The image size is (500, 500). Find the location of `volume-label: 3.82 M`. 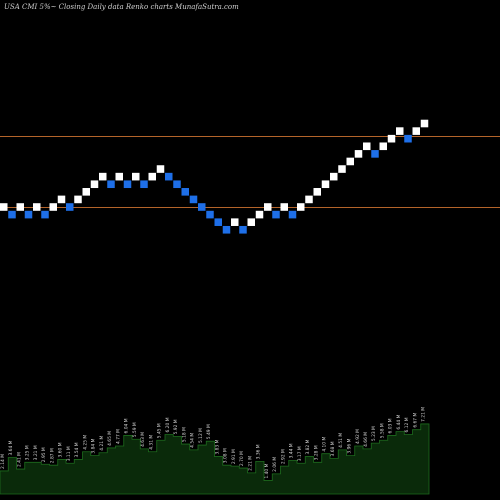

volume-label: 3.82 M is located at coordinates (308, 446).